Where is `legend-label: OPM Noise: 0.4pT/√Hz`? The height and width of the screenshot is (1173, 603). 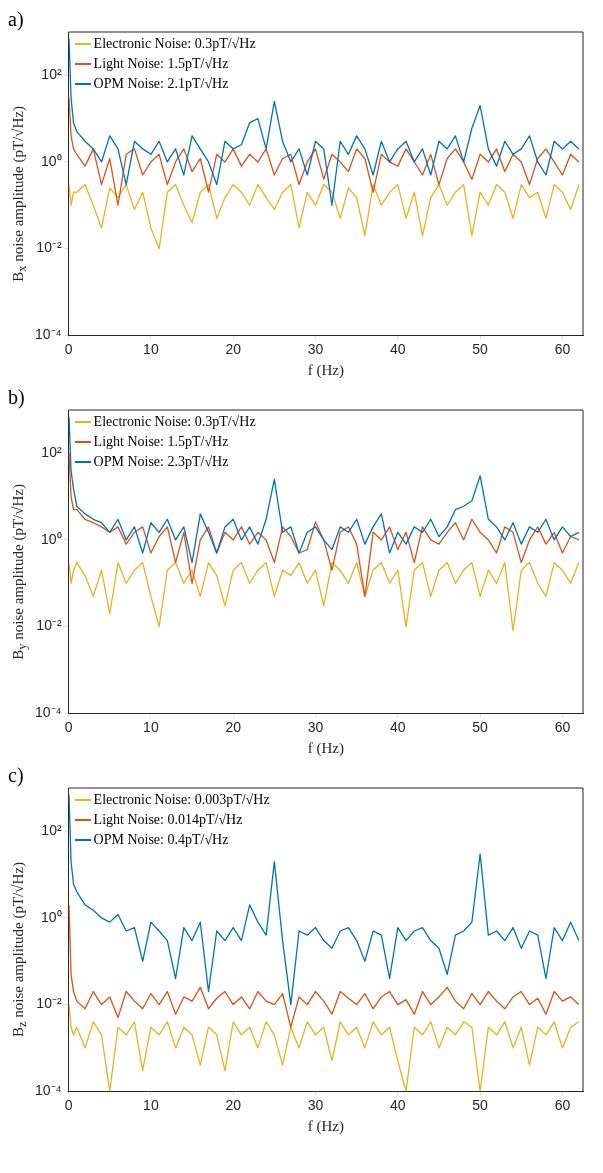
legend-label: OPM Noise: 0.4pT/√Hz is located at coordinates (161, 840).